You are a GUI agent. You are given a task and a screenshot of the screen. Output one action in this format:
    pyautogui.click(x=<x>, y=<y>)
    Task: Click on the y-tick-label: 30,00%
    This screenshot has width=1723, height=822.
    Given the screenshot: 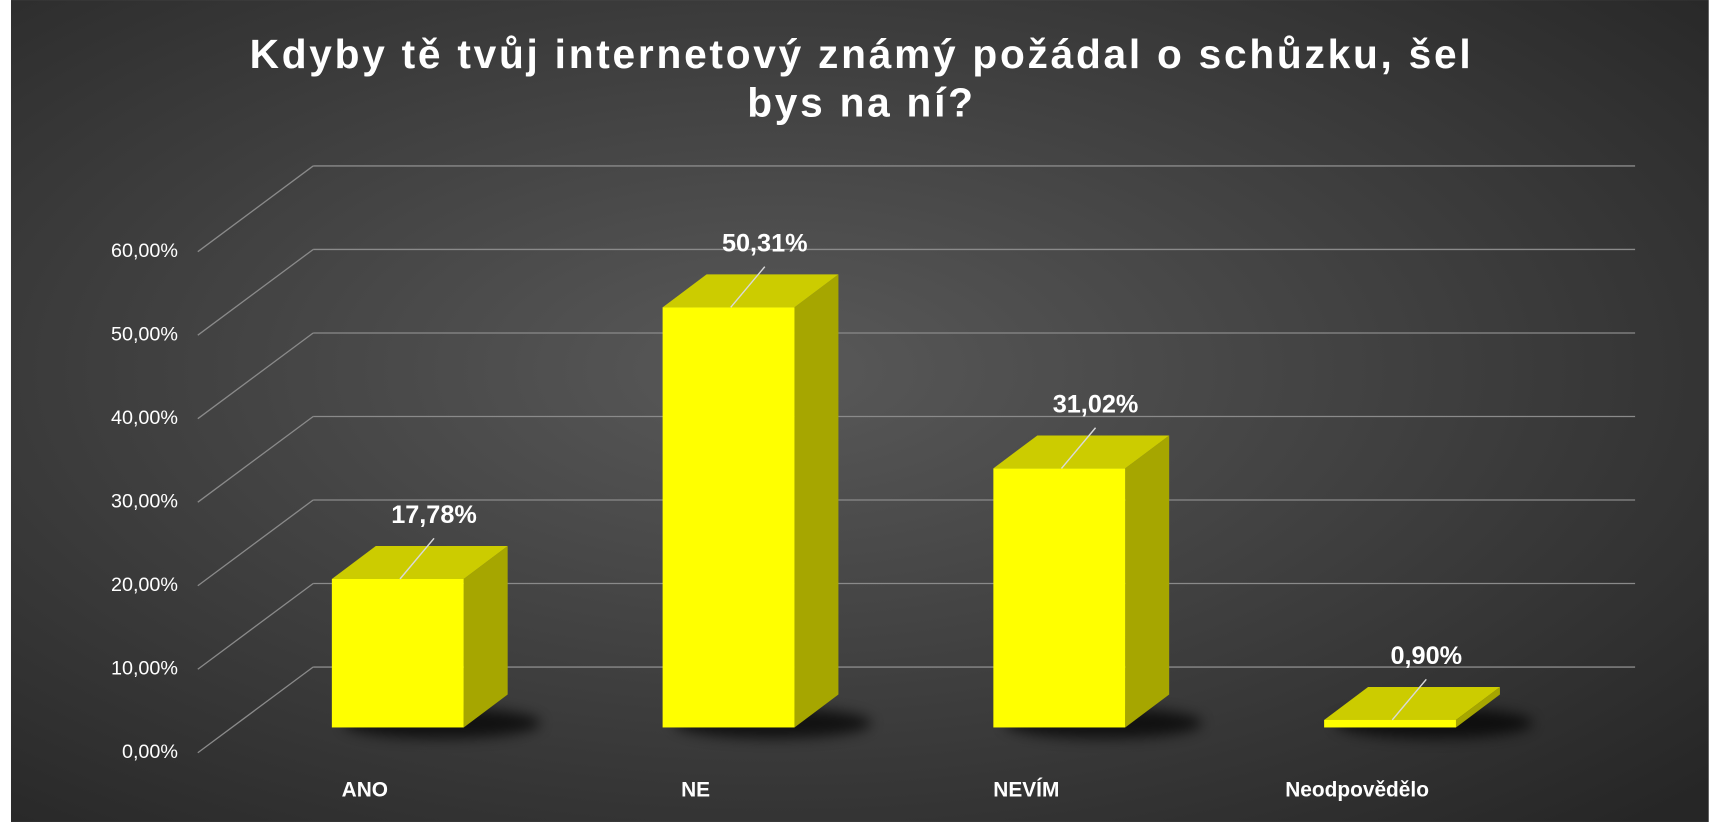 What is the action you would take?
    pyautogui.click(x=144, y=501)
    